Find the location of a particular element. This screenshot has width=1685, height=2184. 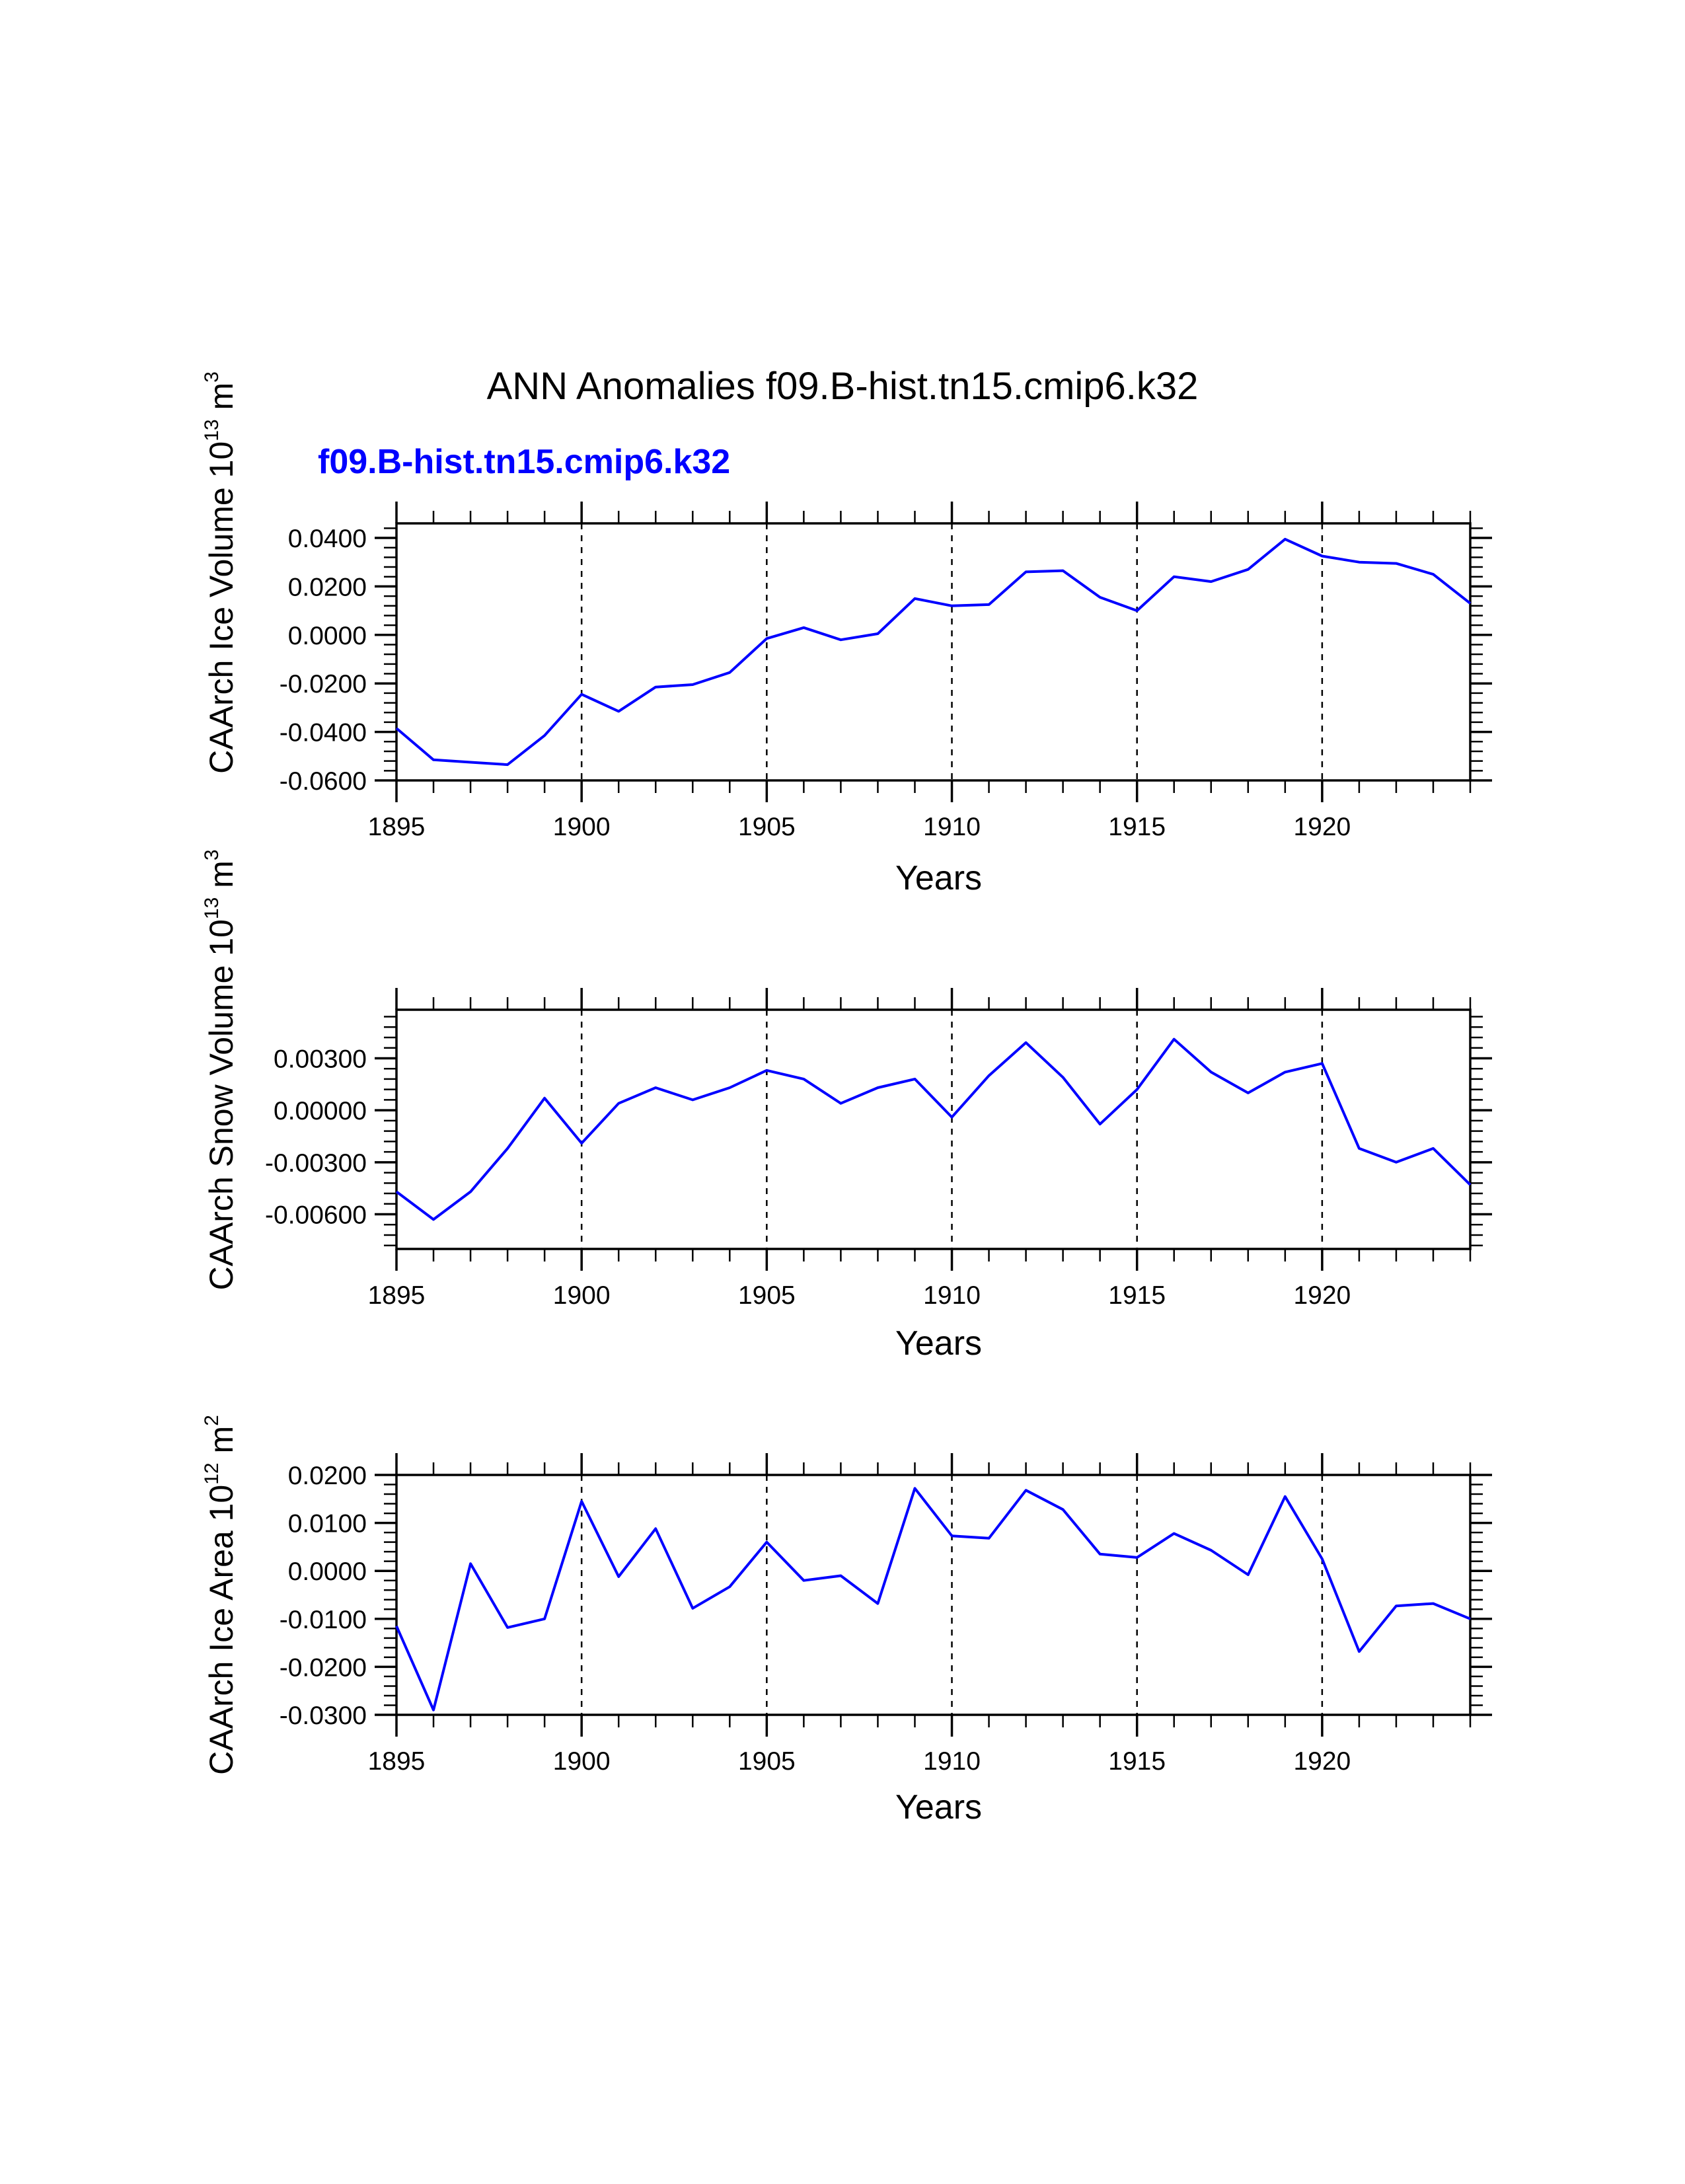

x-tick-label: 1895 is located at coordinates (397, 1761).